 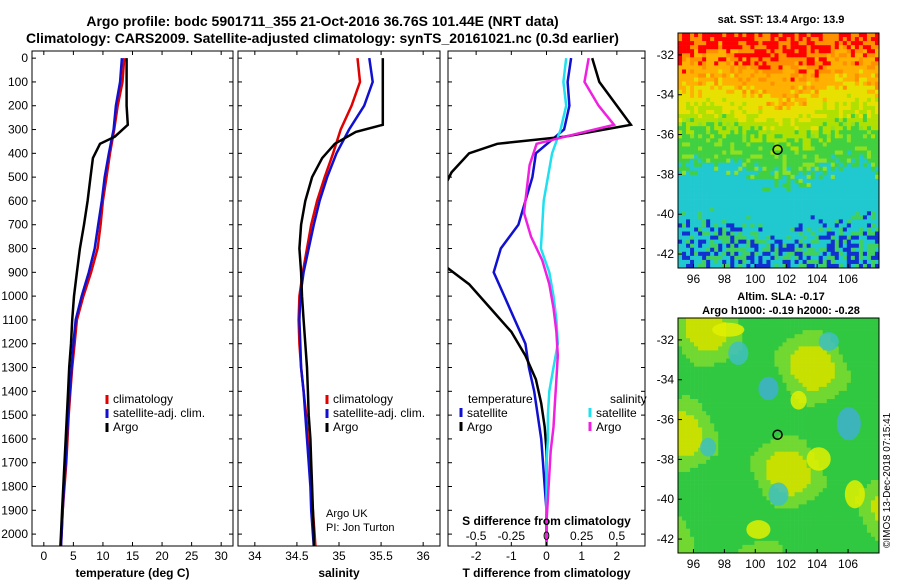 What do you see at coordinates (91, 302) in the screenshot?
I see `temperature-series-satellite-adj-clim-` at bounding box center [91, 302].